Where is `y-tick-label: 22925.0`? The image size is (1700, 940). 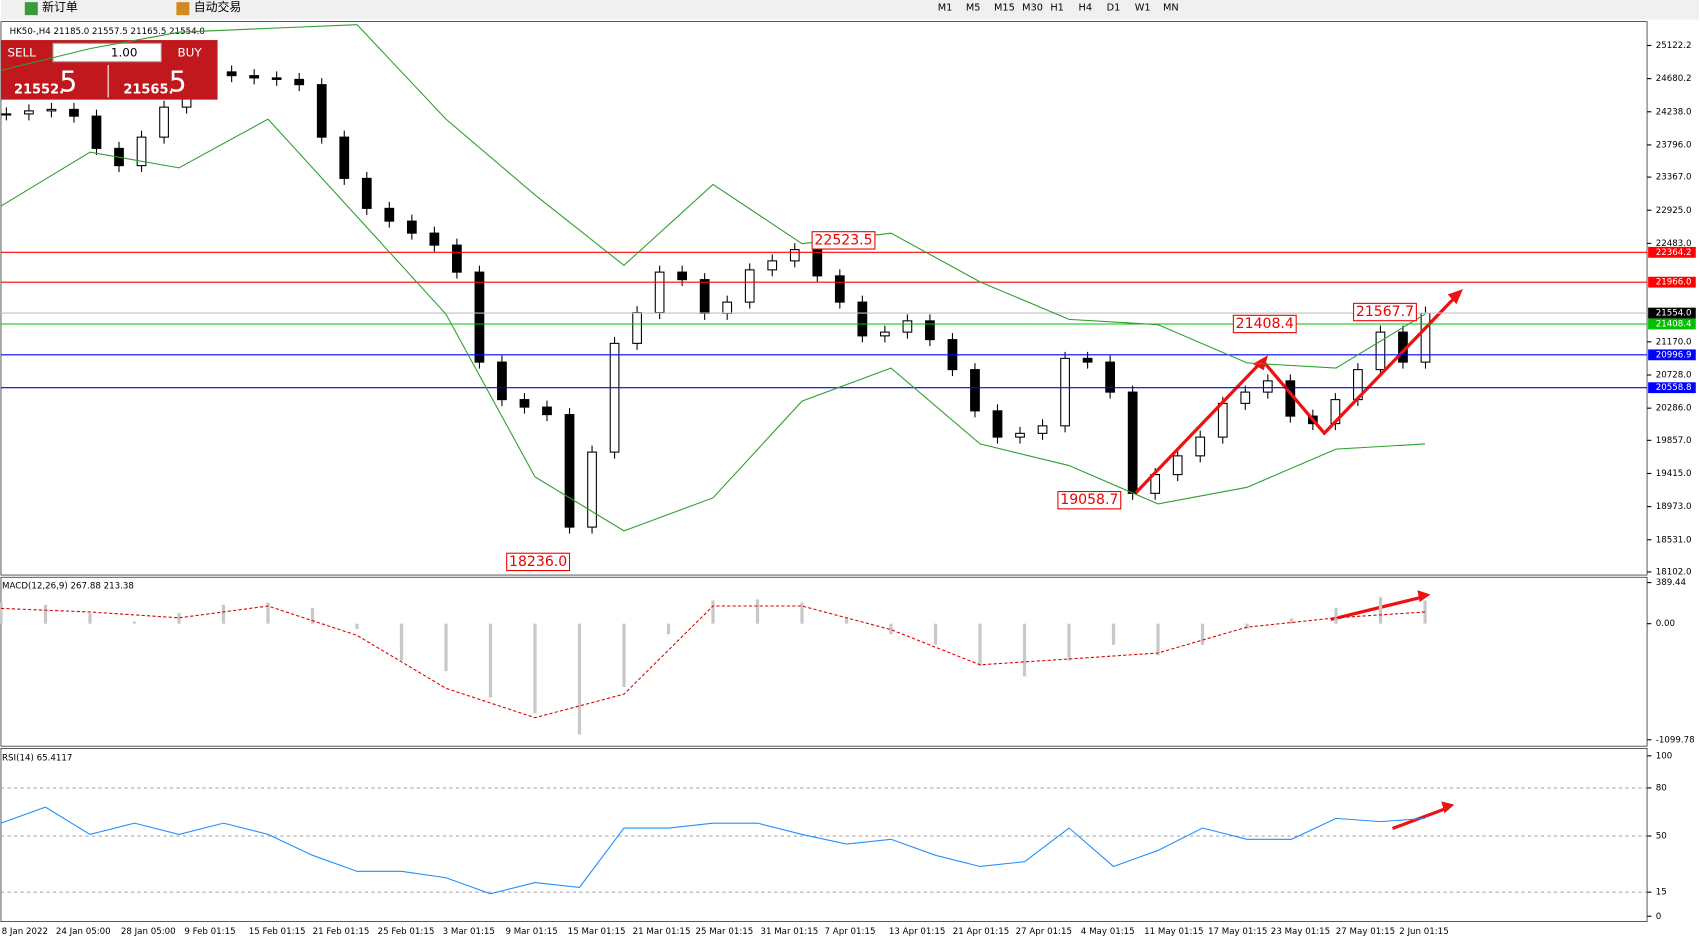 y-tick-label: 22925.0 is located at coordinates (1674, 211).